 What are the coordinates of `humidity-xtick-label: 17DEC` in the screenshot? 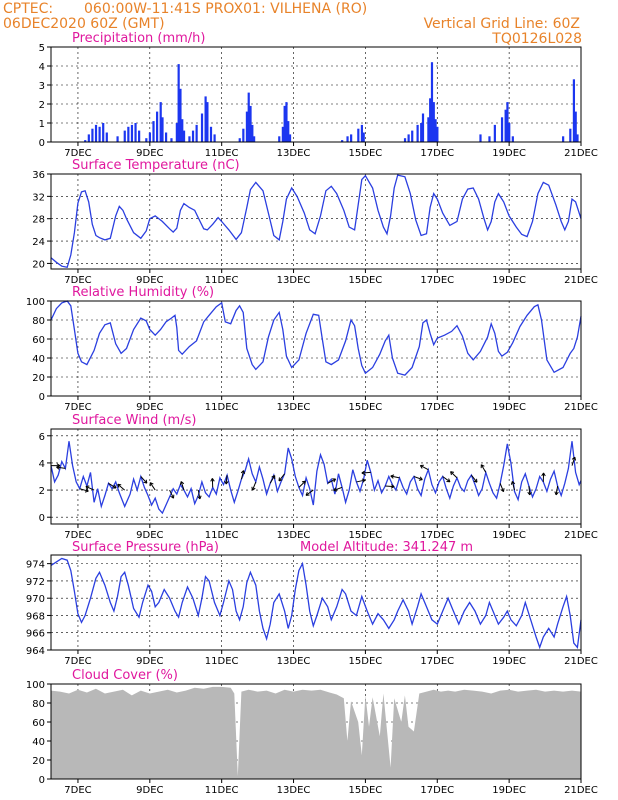 It's located at (437, 407).